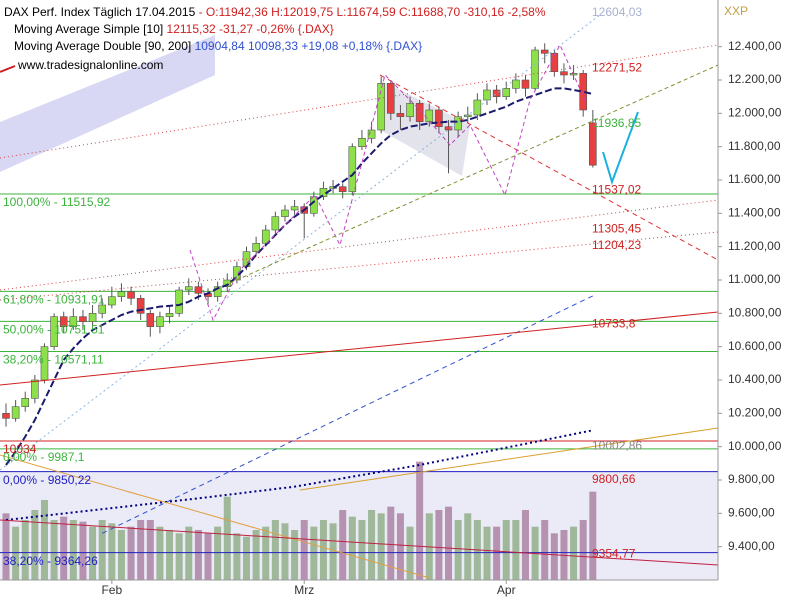  Describe the element at coordinates (616, 245) in the screenshot. I see `price-label: 11204,23` at that location.